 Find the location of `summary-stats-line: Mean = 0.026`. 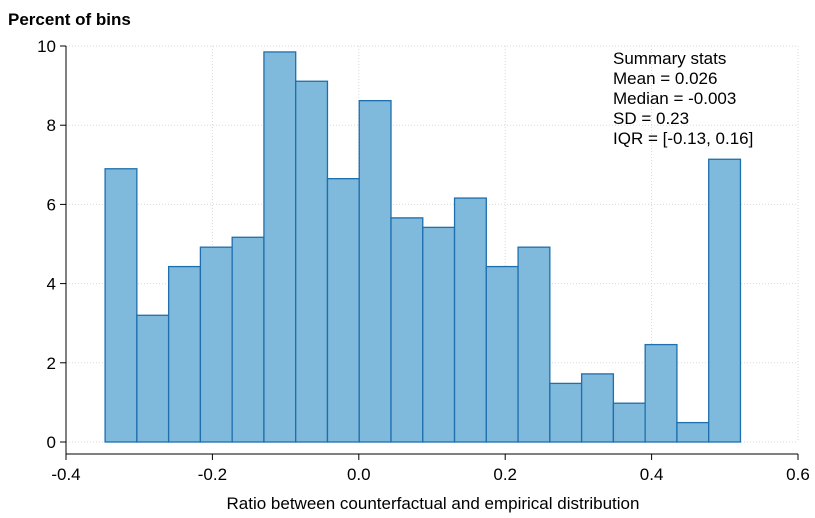

summary-stats-line: Mean = 0.026 is located at coordinates (665, 78).